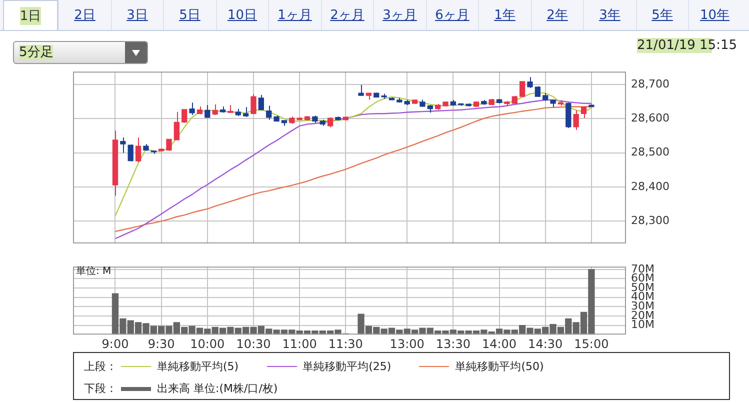  What do you see at coordinates (189, 15) in the screenshot?
I see `period-tab: 5日` at bounding box center [189, 15].